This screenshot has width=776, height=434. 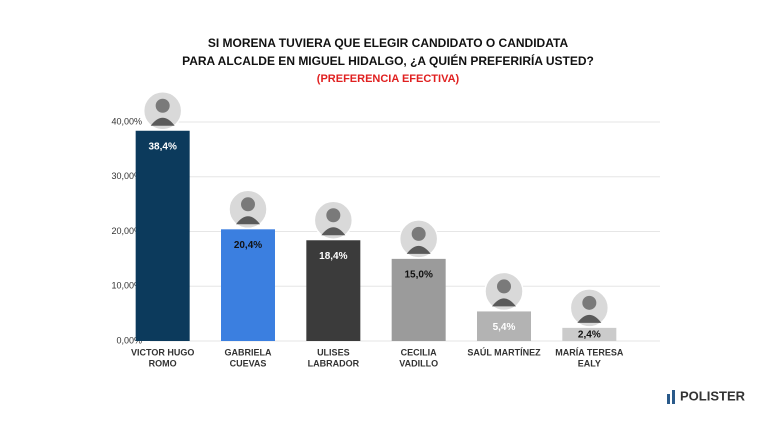 I want to click on value-label: 15,0%, so click(x=418, y=275).